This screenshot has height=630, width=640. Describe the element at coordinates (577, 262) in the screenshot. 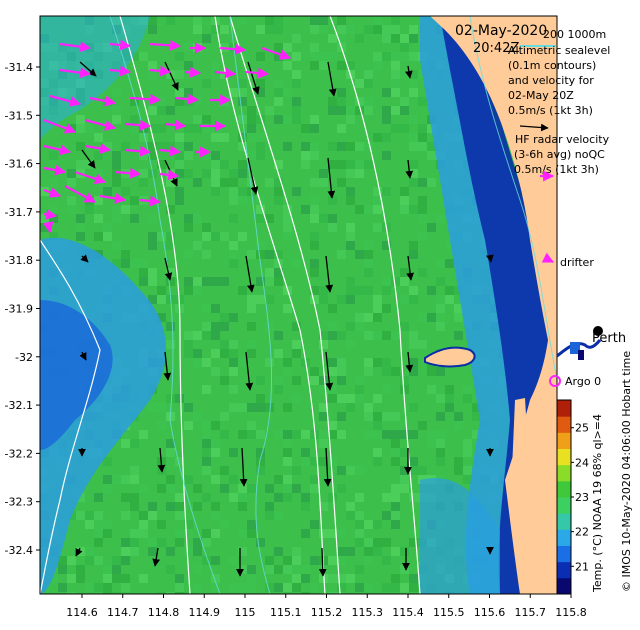

I see `drifter-label: drifter` at that location.